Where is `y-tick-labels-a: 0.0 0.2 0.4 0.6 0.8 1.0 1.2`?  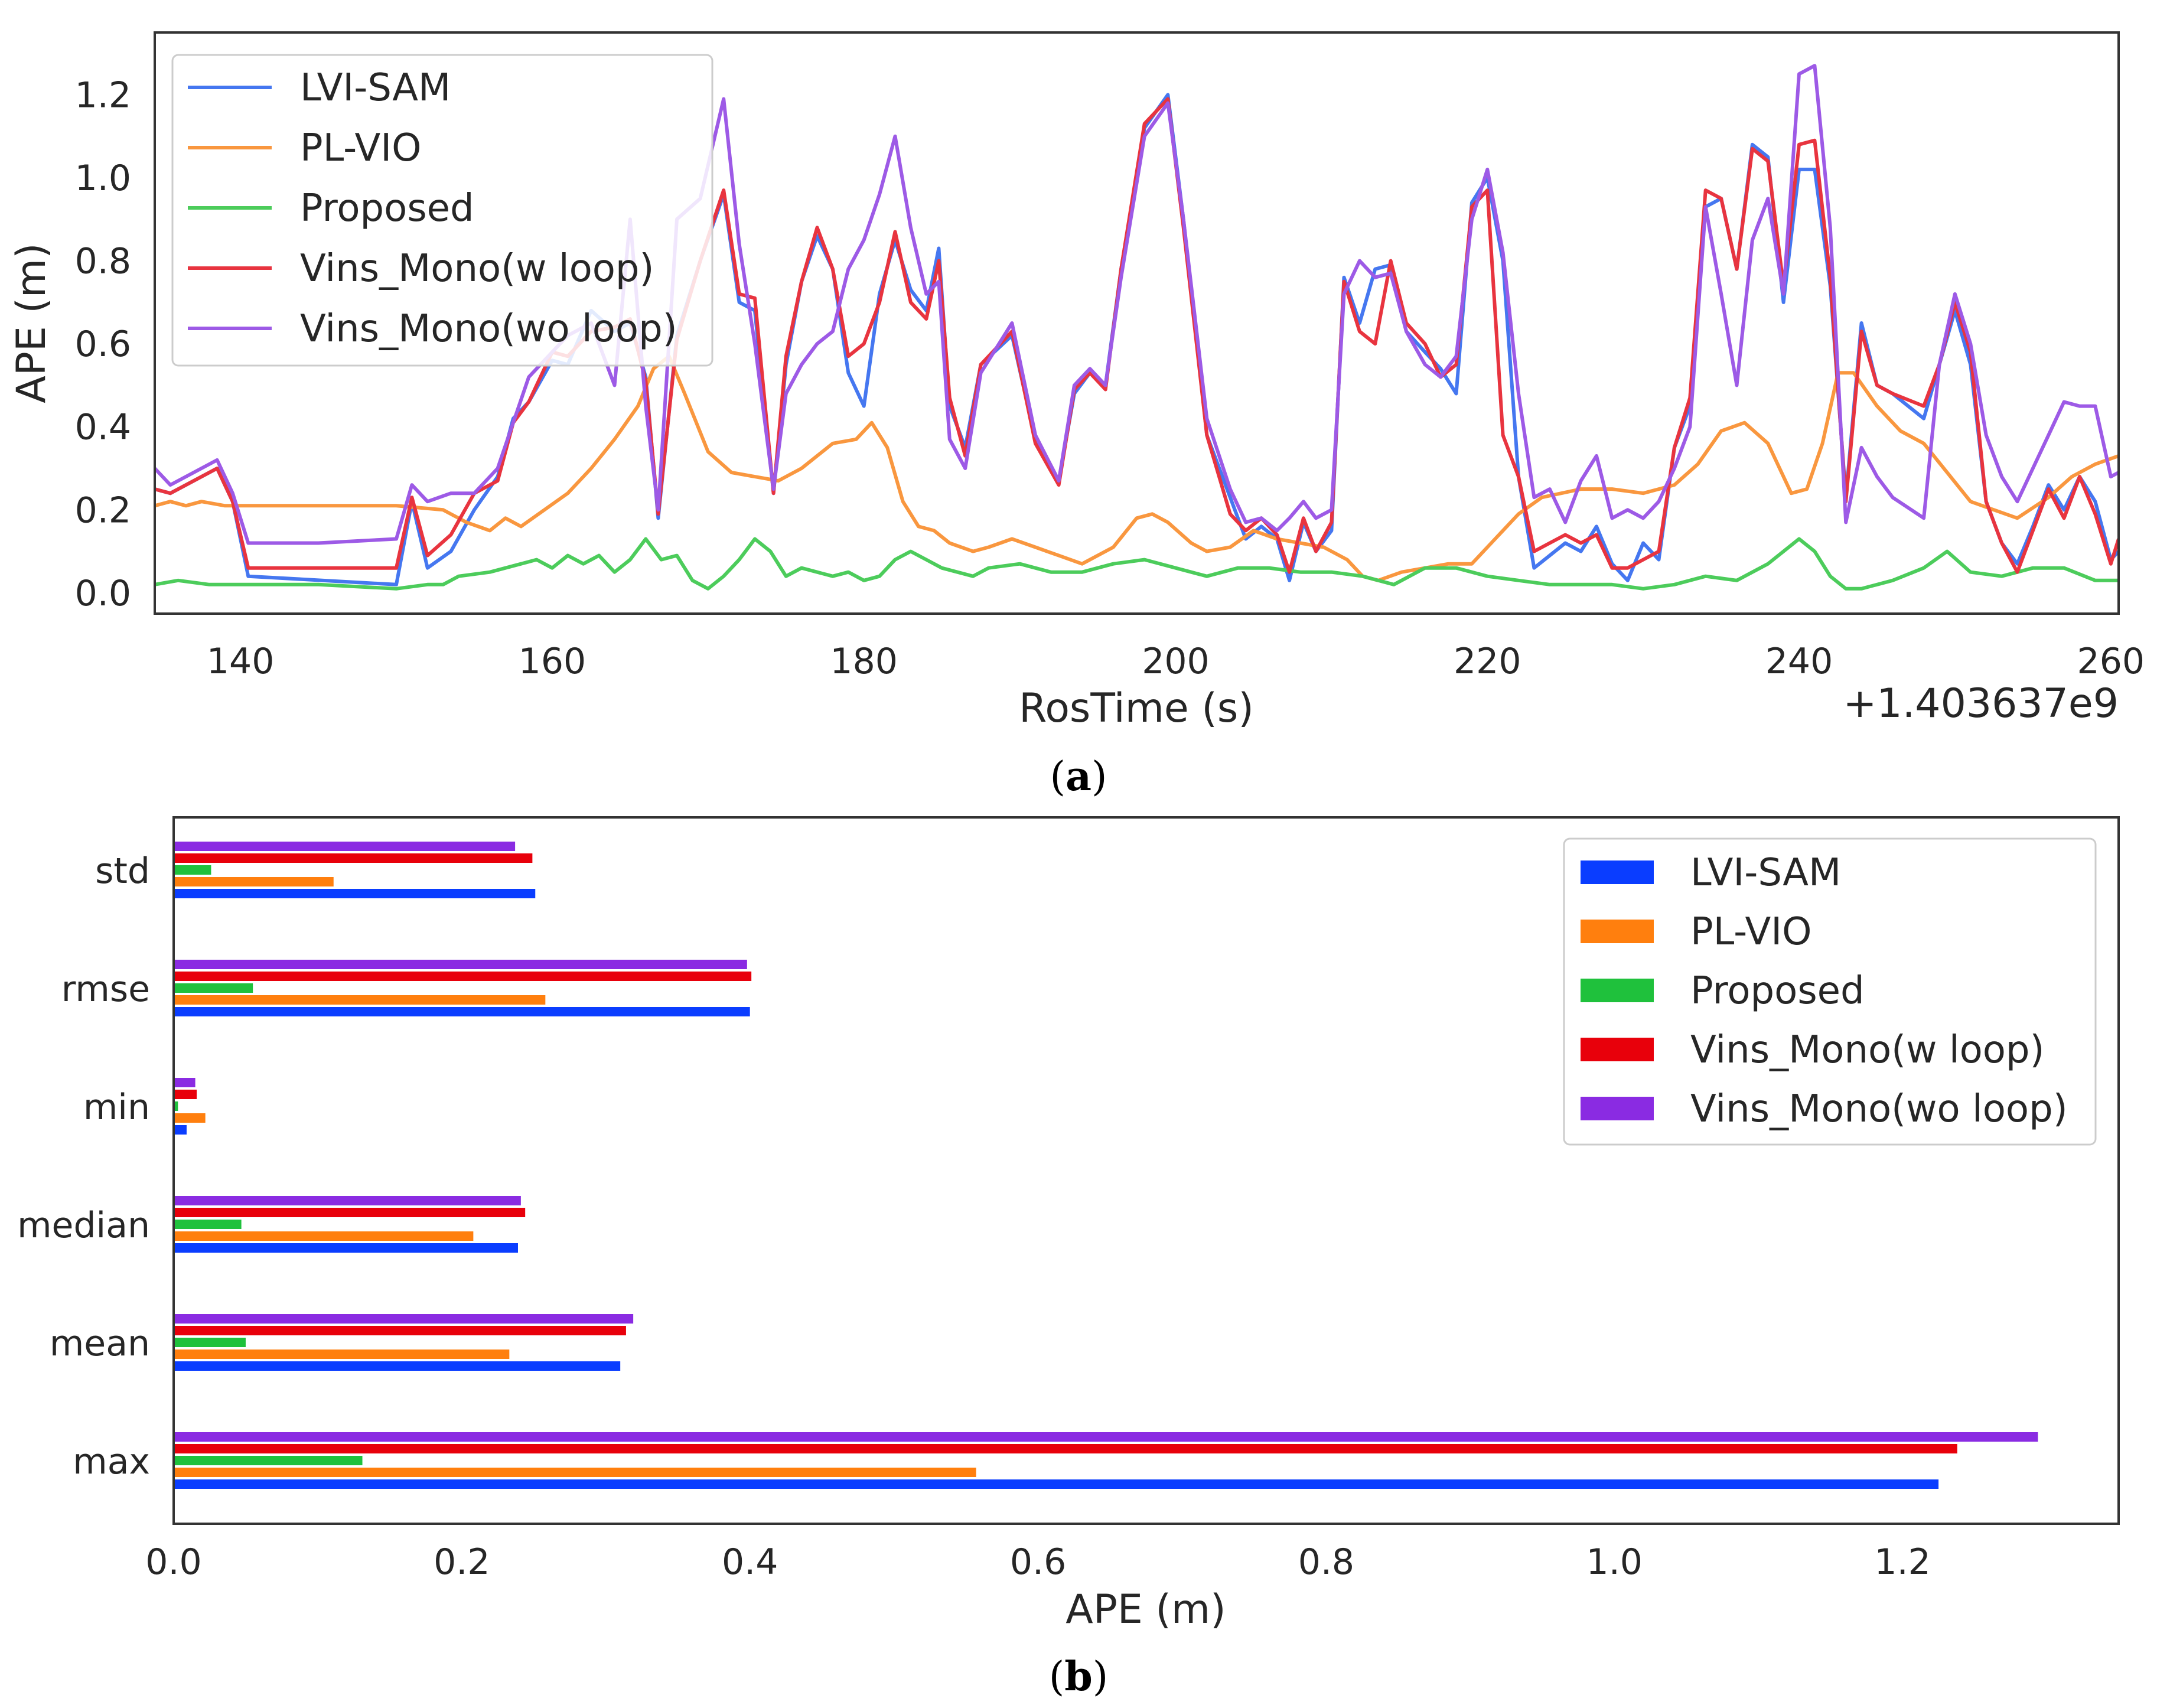 y-tick-labels-a: 0.0 0.2 0.4 0.6 0.8 1.0 1.2 is located at coordinates (103, 344).